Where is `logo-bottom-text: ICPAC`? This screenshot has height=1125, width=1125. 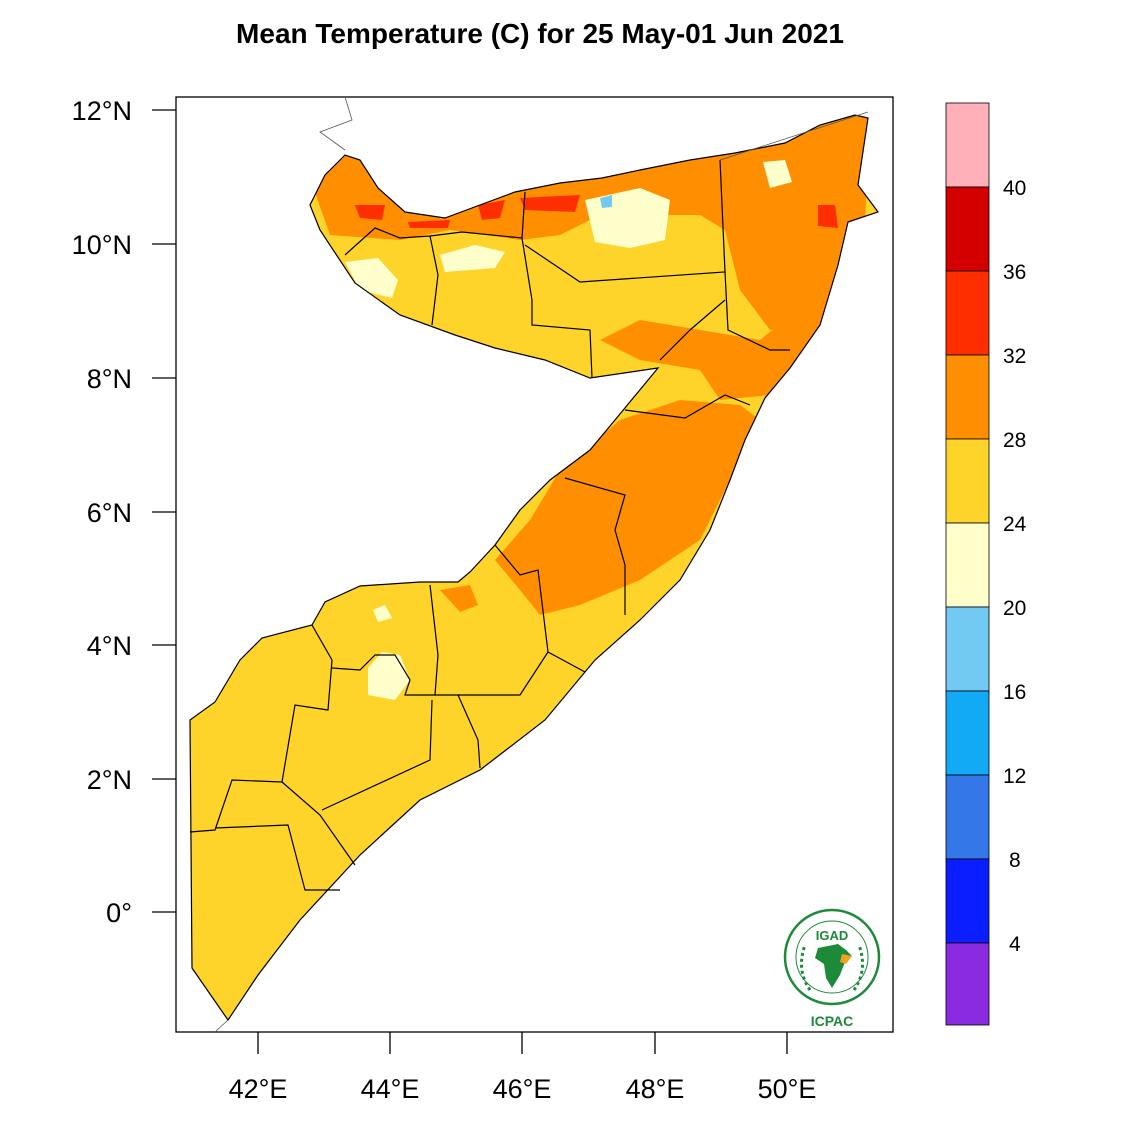
logo-bottom-text: ICPAC is located at coordinates (832, 1021).